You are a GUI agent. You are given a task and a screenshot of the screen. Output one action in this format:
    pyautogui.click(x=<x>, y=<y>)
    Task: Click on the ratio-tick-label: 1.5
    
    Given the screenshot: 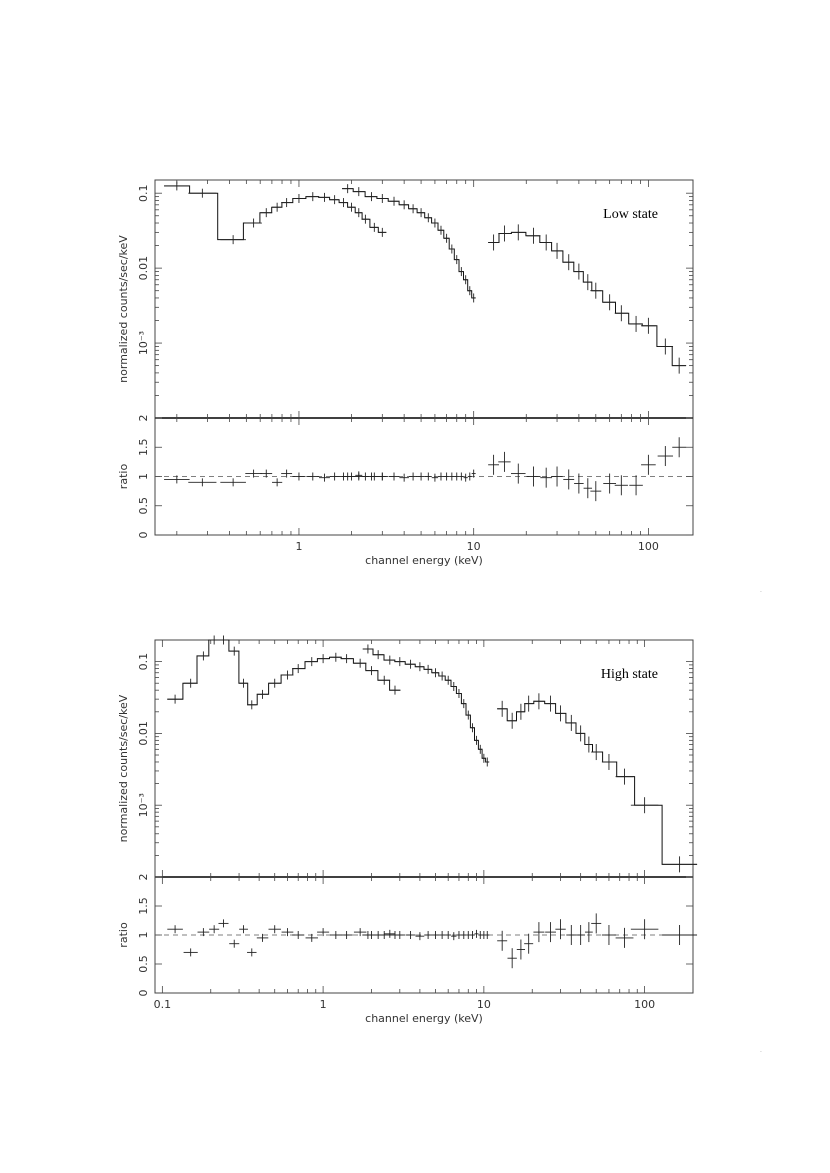 What is the action you would take?
    pyautogui.click(x=143, y=906)
    